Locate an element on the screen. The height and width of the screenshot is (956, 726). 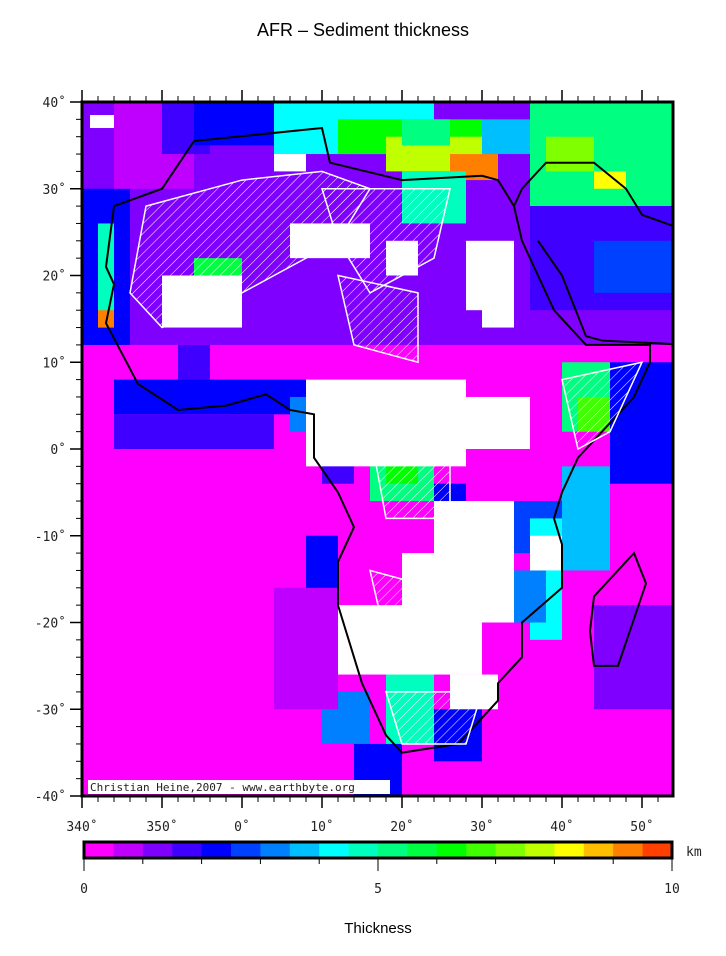
credit-box is located at coordinates (239, 787).